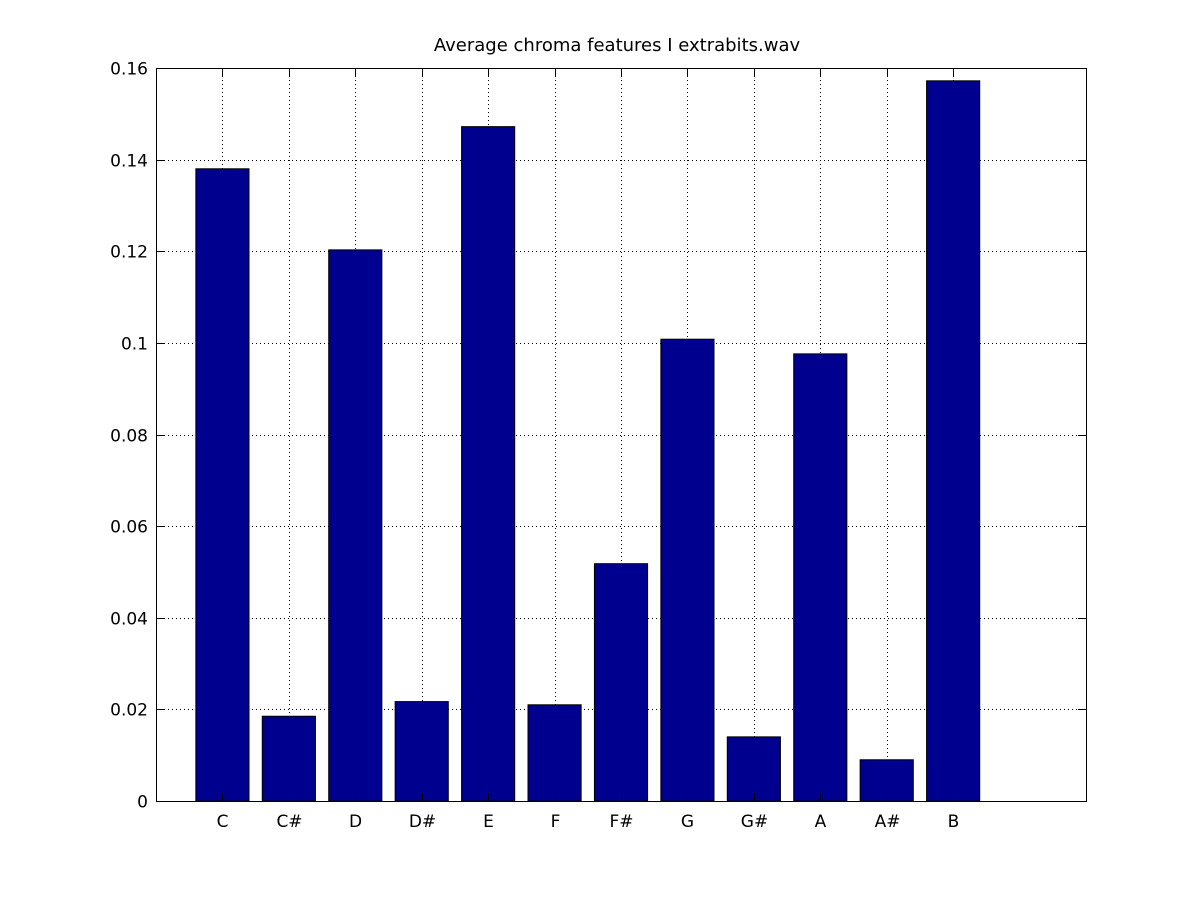 This screenshot has width=1200, height=905. Describe the element at coordinates (129, 620) in the screenshot. I see `y-tick-label: 0.04` at that location.